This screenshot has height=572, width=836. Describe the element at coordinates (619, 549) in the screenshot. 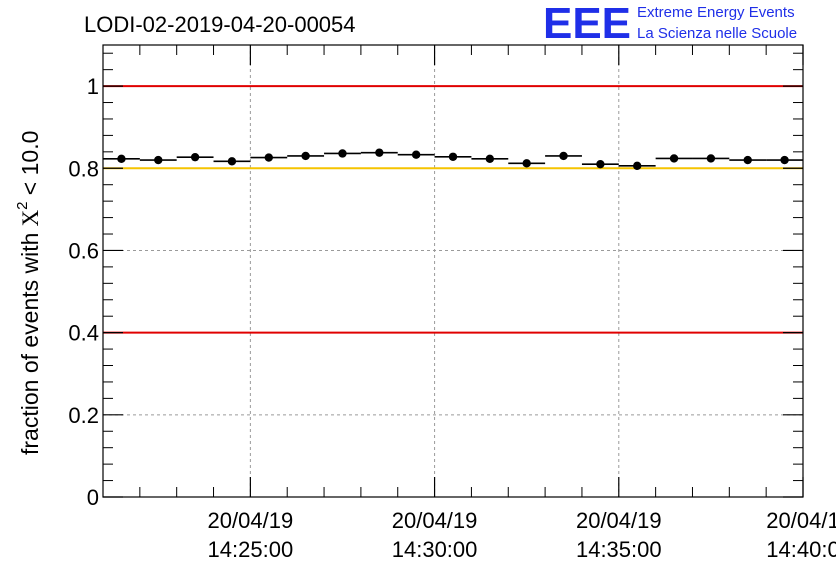

I see `x-tick-time: 14:35:00` at that location.